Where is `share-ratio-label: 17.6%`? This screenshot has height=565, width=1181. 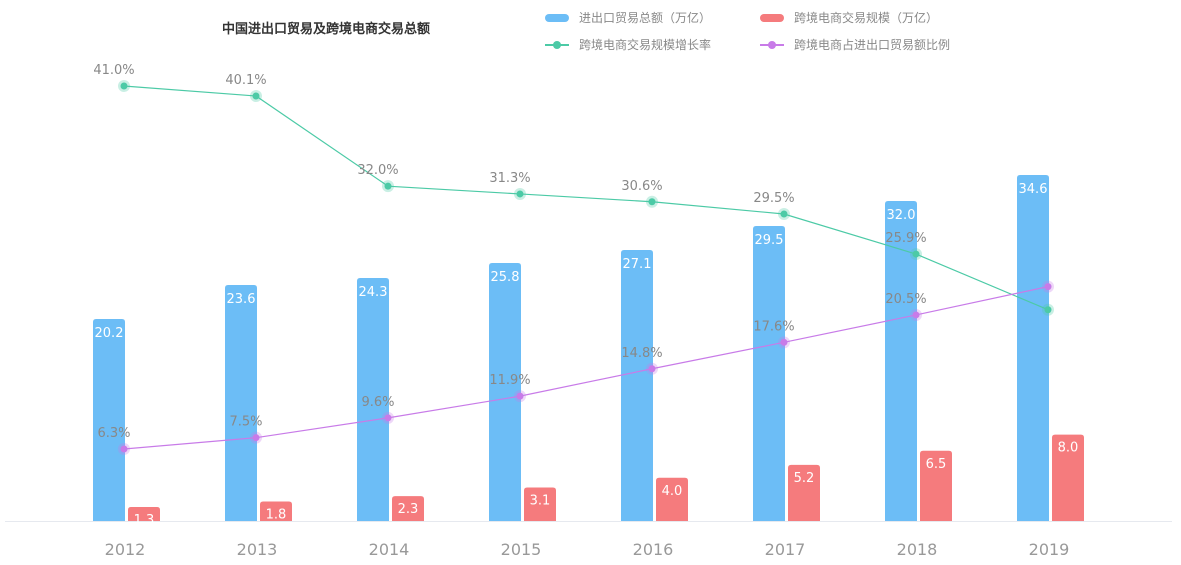
share-ratio-label: 17.6% is located at coordinates (773, 326).